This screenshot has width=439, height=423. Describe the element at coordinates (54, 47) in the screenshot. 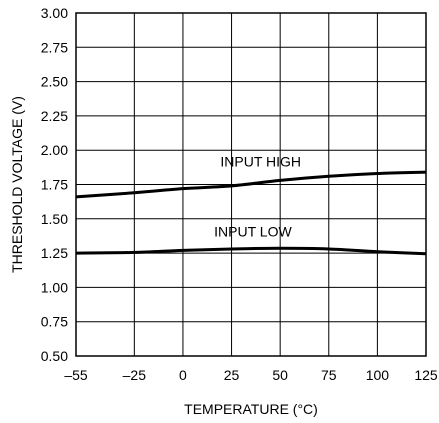

I see `y-tick-label: 2.75` at that location.